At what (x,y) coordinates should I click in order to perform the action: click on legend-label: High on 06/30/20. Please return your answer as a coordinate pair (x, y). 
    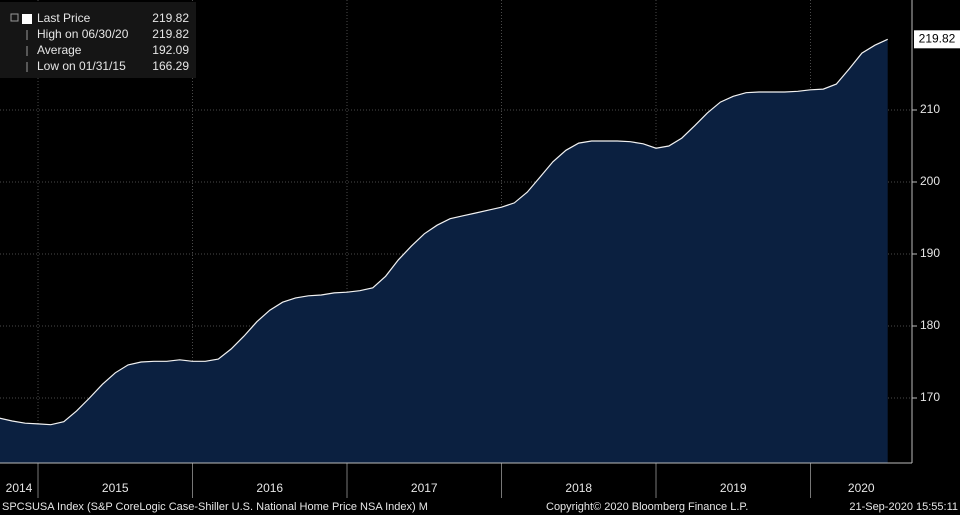
    Looking at the image, I should click on (83, 34).